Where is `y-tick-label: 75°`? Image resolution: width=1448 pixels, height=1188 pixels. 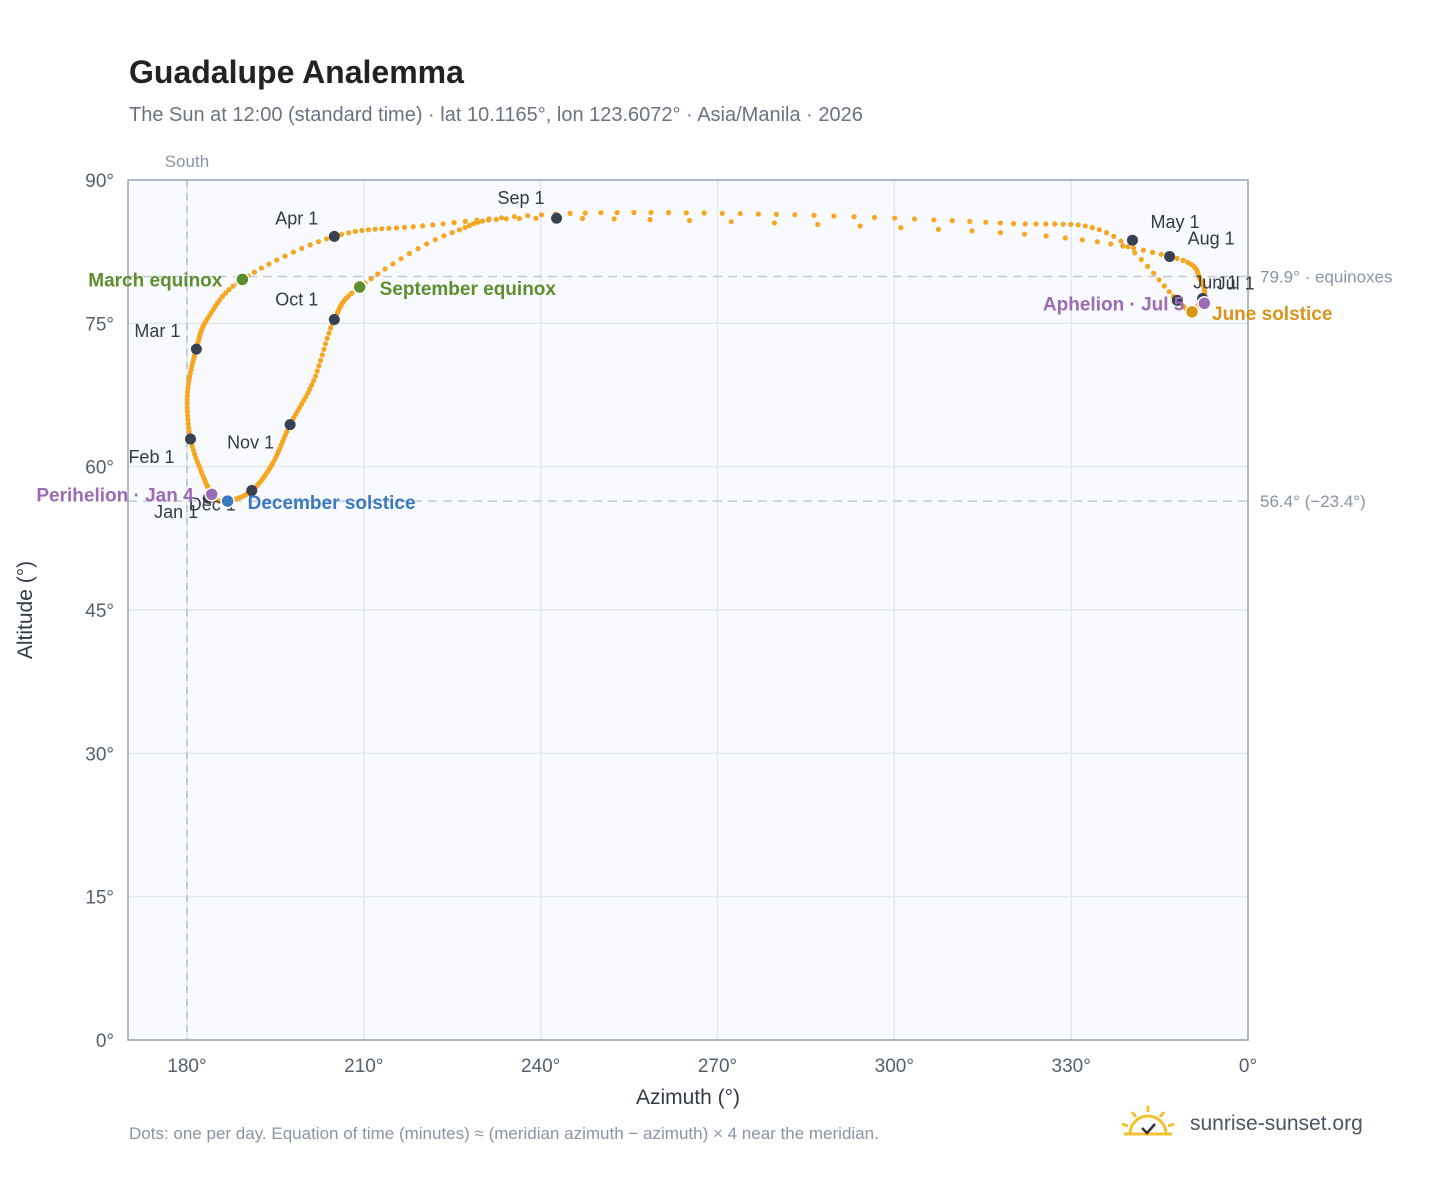
y-tick-label: 75° is located at coordinates (99, 324).